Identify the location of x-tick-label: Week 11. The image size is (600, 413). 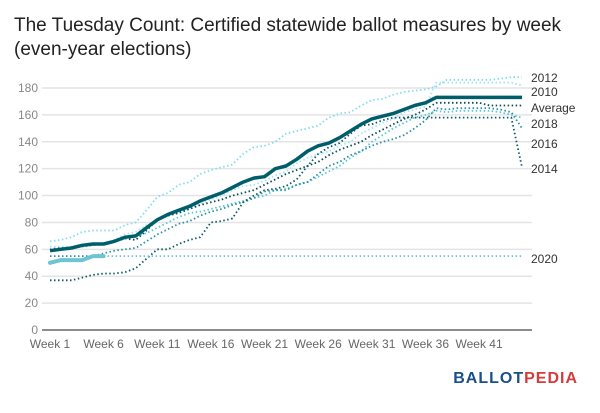
(157, 344).